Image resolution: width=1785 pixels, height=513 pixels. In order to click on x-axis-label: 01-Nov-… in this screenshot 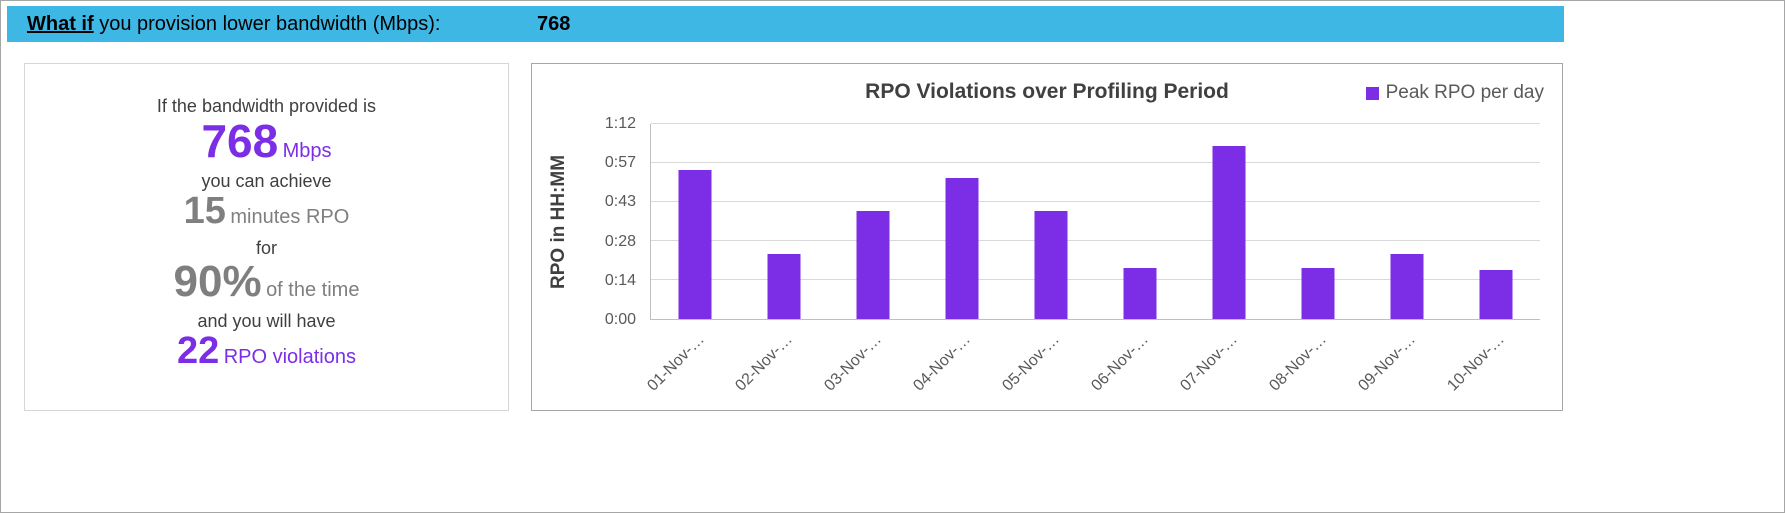, I will do `click(675, 363)`.